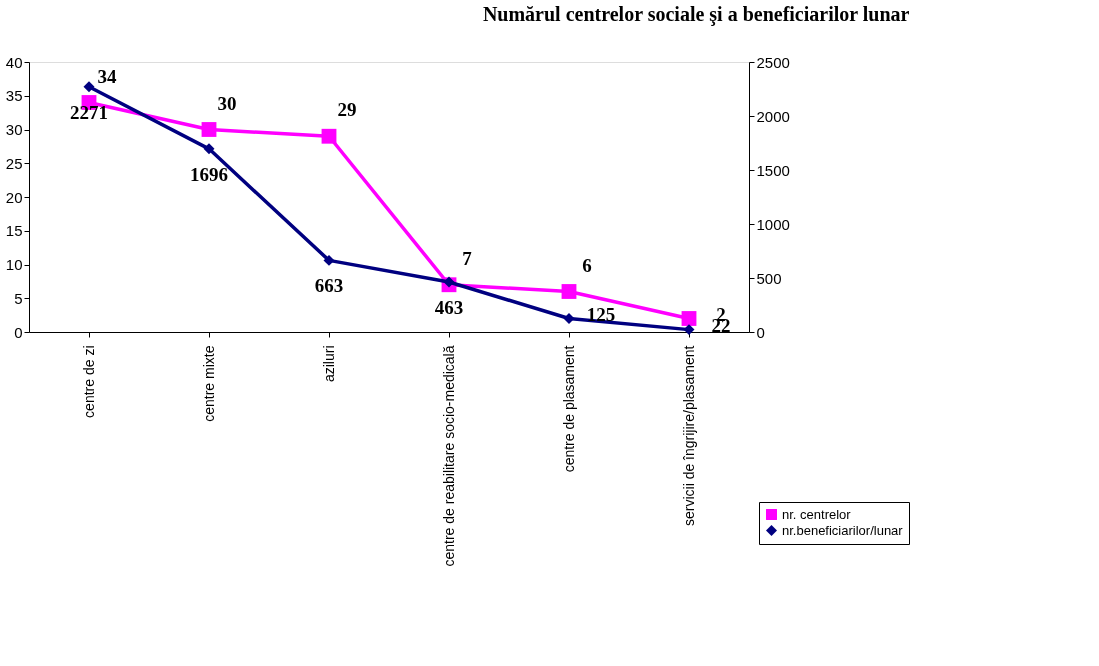 This screenshot has width=1099, height=666. I want to click on x-tick-label: centre mixte, so click(208, 383).